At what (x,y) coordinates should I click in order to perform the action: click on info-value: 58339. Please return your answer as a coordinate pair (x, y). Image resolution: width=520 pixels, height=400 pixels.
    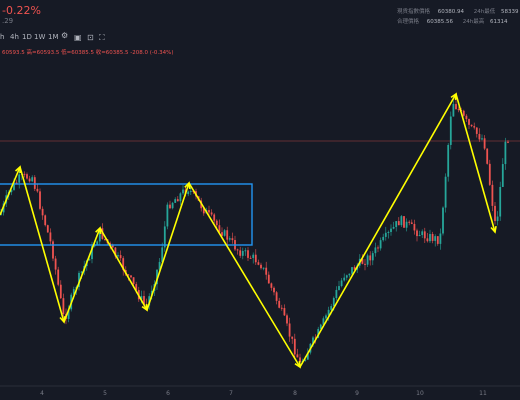
    Looking at the image, I should click on (510, 12).